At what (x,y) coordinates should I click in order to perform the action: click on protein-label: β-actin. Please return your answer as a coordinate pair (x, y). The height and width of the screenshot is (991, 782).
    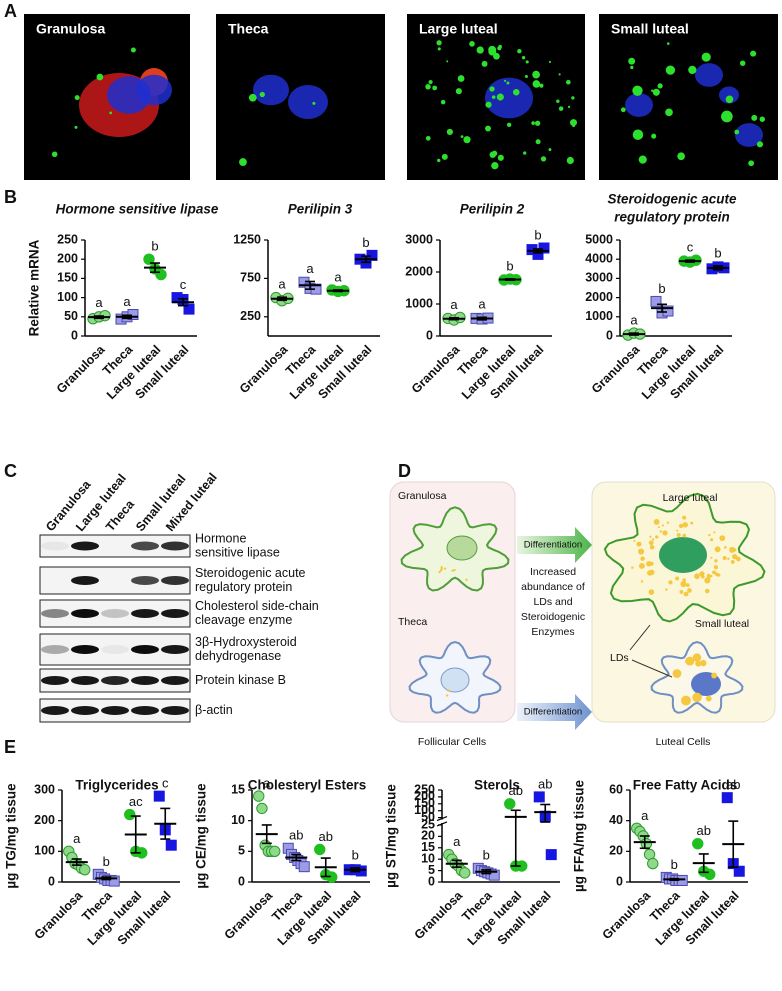
    Looking at the image, I should click on (214, 710).